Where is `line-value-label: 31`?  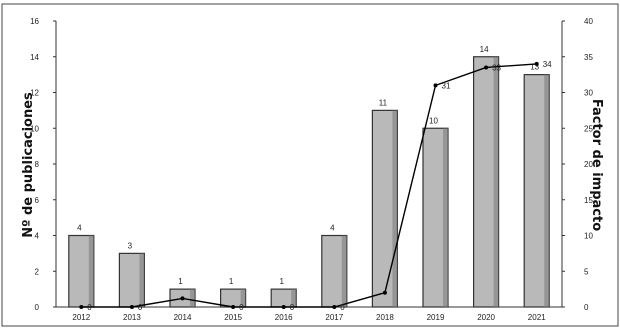 line-value-label: 31 is located at coordinates (446, 85).